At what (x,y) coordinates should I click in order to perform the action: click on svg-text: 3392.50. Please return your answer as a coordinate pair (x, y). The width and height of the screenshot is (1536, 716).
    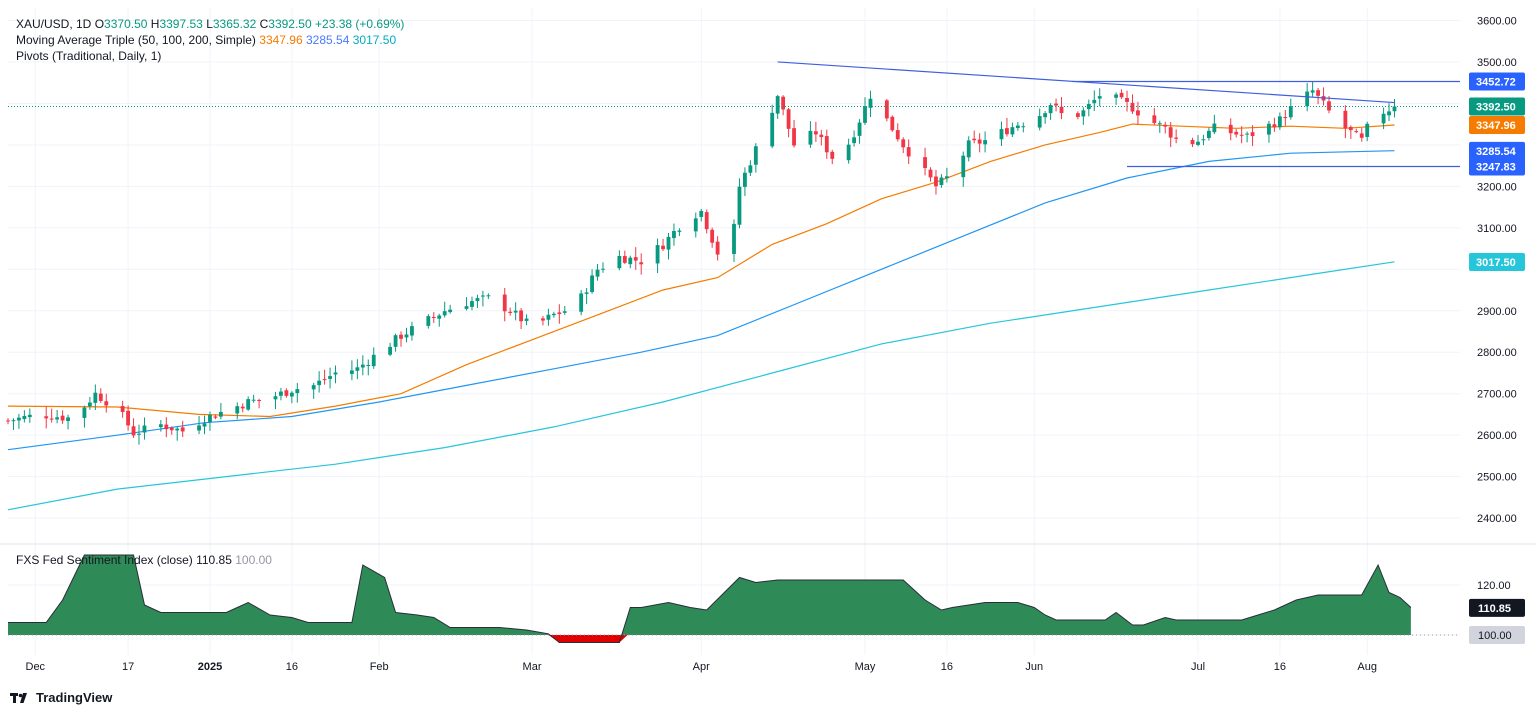
    Looking at the image, I should click on (1496, 107).